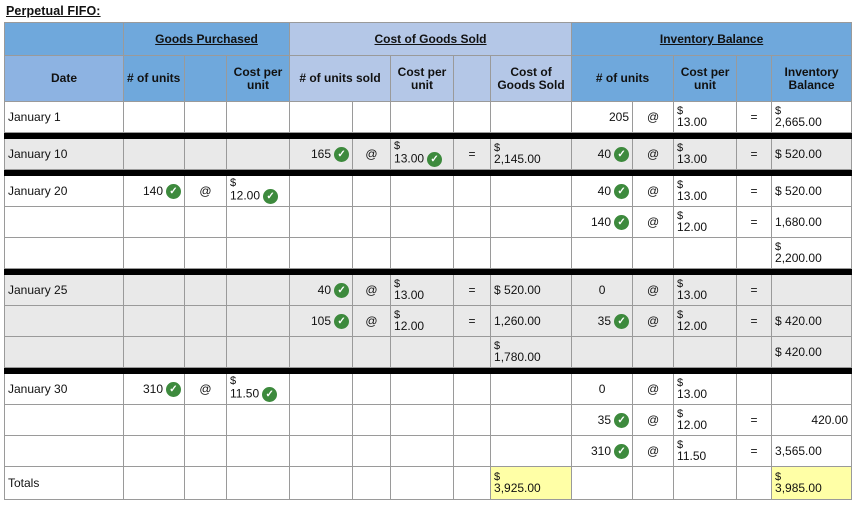 The width and height of the screenshot is (858, 518). What do you see at coordinates (705, 78) in the screenshot?
I see `ib-cost-header: Cost per unit` at bounding box center [705, 78].